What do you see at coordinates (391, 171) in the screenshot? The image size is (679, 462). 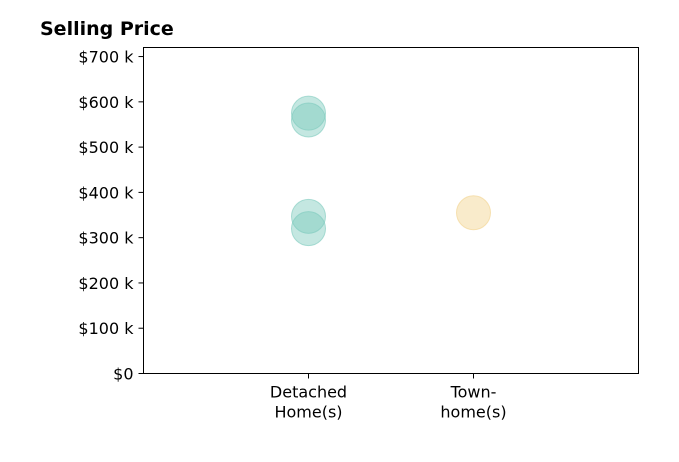 I see `points-layer` at bounding box center [391, 171].